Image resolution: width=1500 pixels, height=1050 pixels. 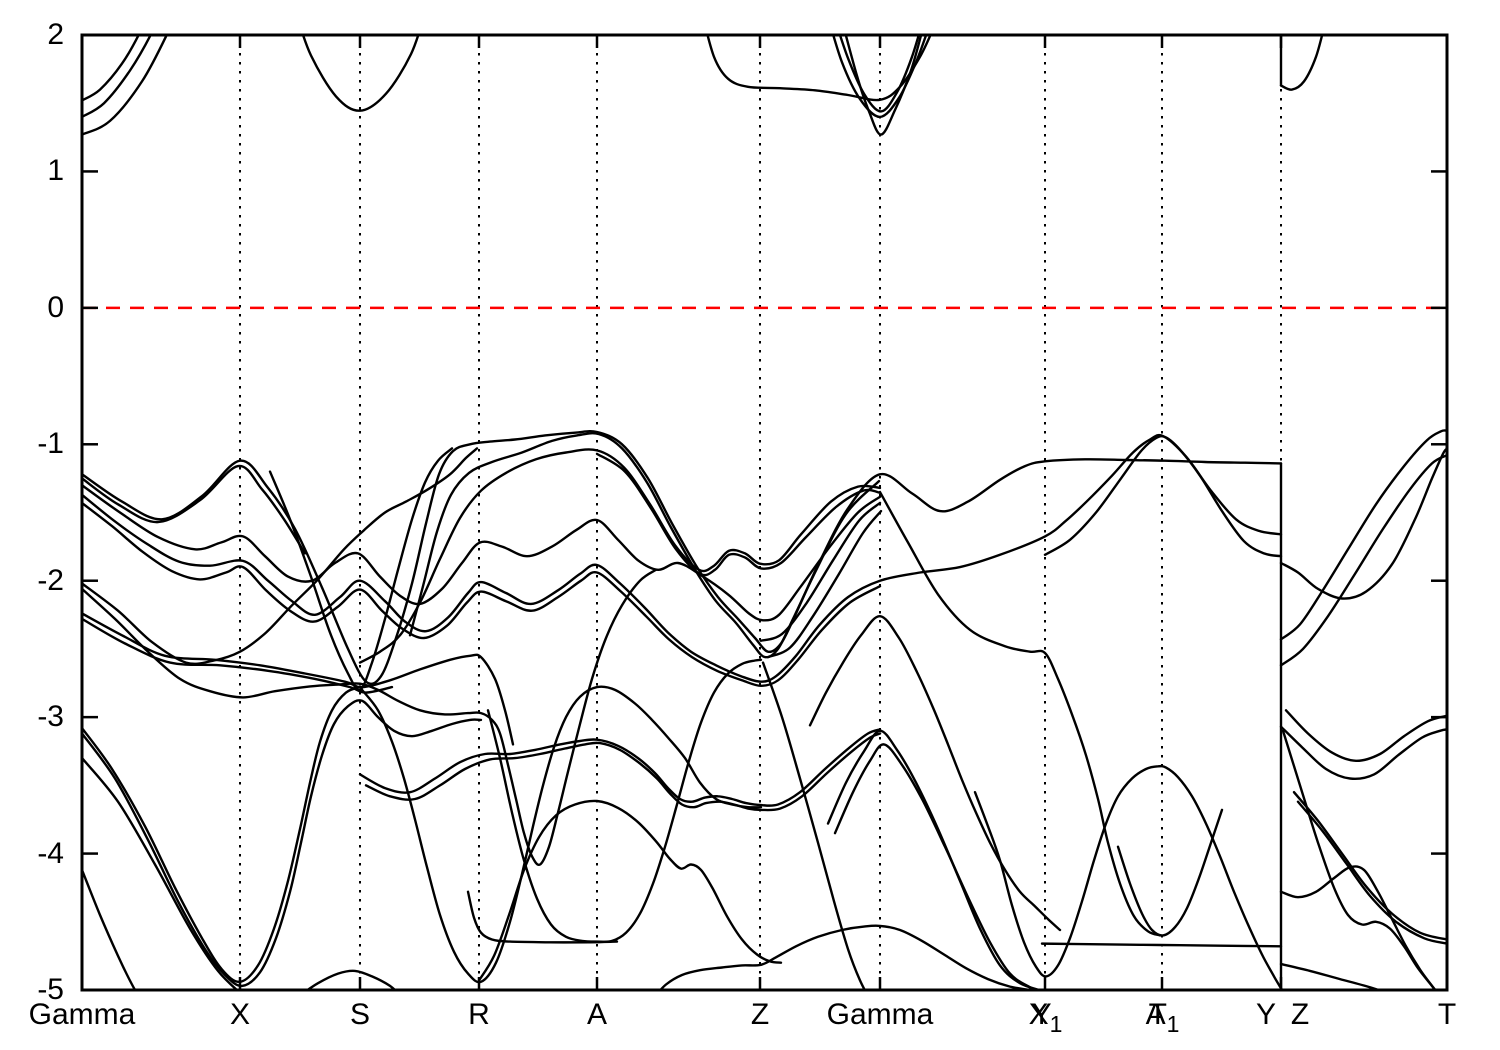 I want to click on kpoint-label-overlay: Y, so click(x=1041, y=1014).